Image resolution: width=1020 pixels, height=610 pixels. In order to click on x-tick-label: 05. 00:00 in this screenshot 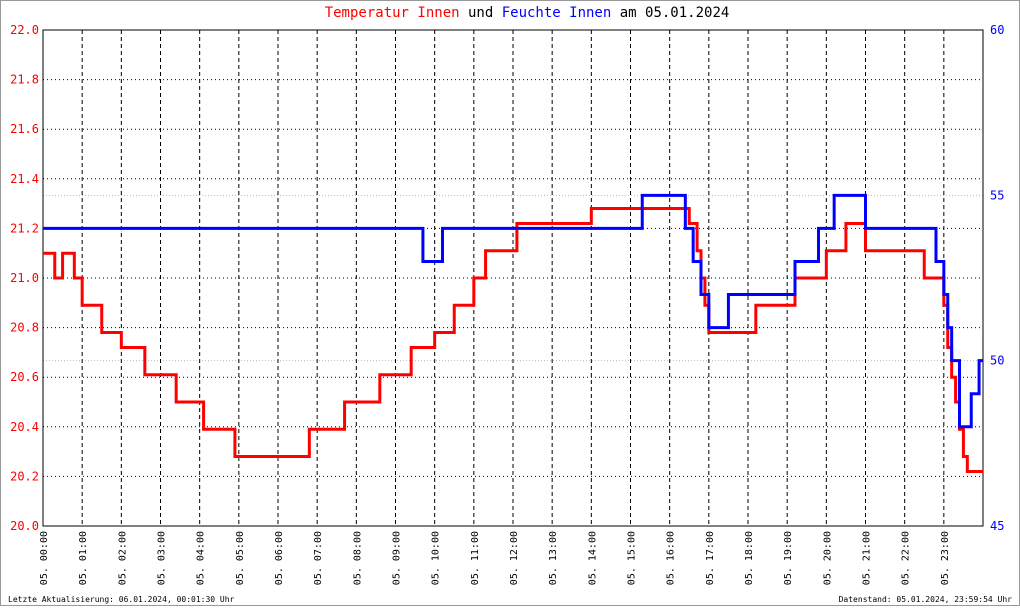, I will do `click(44, 558)`.